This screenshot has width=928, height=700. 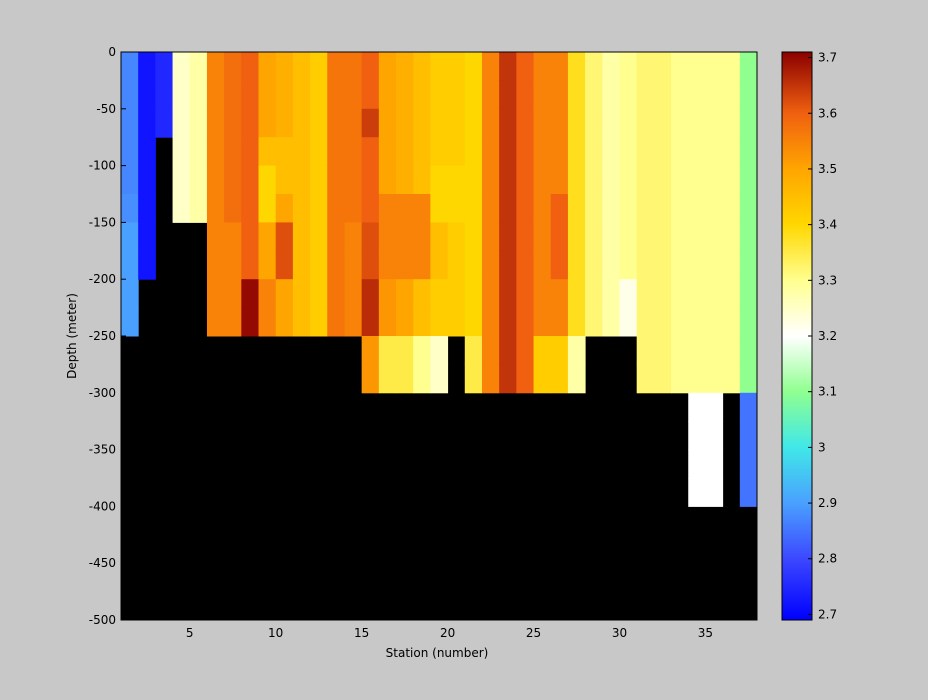 What do you see at coordinates (102, 279) in the screenshot?
I see `y-tick-label: -200` at bounding box center [102, 279].